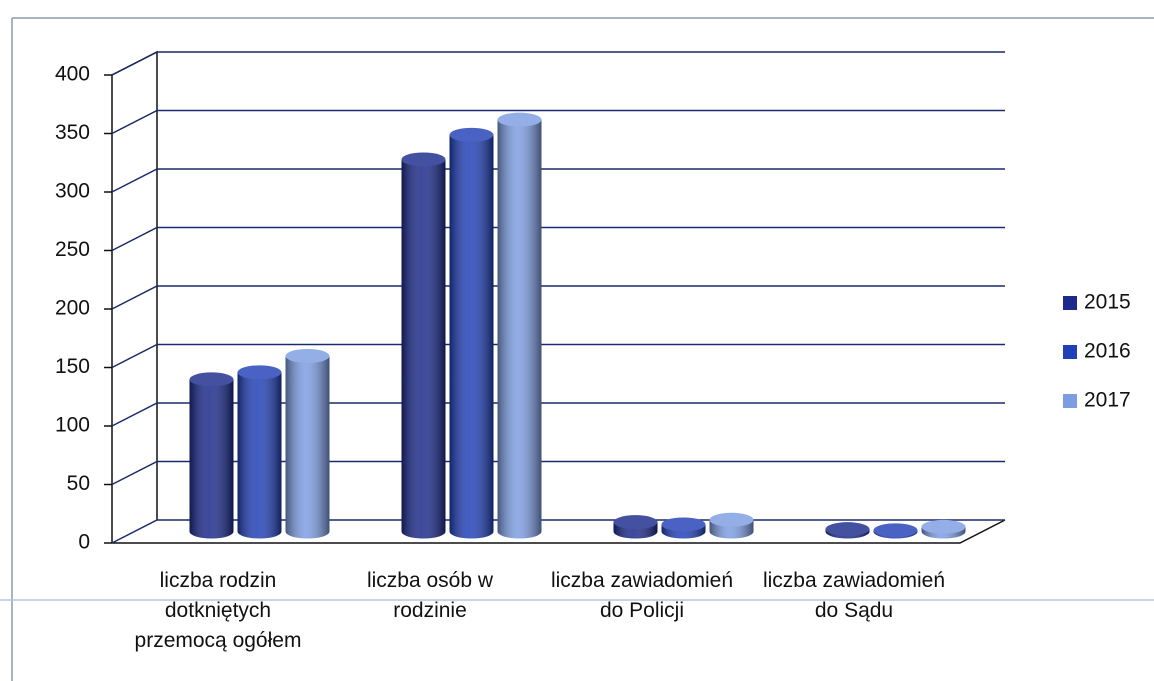  Describe the element at coordinates (72, 249) in the screenshot. I see `y-tick-label: 250` at that location.